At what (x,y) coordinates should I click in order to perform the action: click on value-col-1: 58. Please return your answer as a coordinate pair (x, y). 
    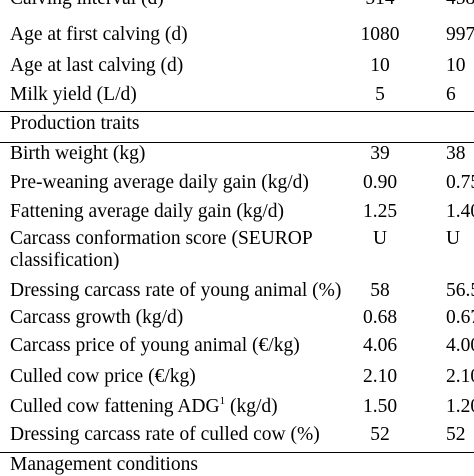
    Looking at the image, I should click on (380, 290).